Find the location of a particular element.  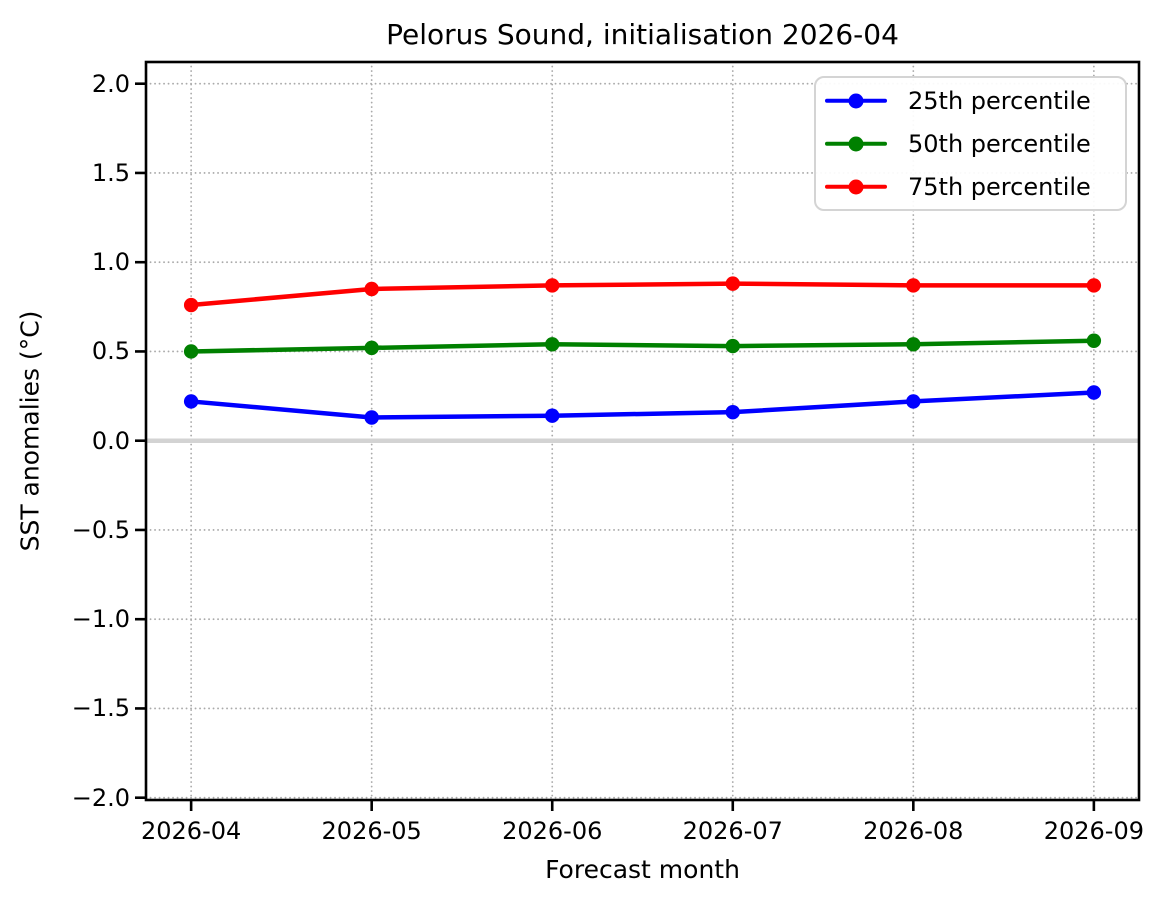

y-tick-label: −1.5 is located at coordinates (100, 708).